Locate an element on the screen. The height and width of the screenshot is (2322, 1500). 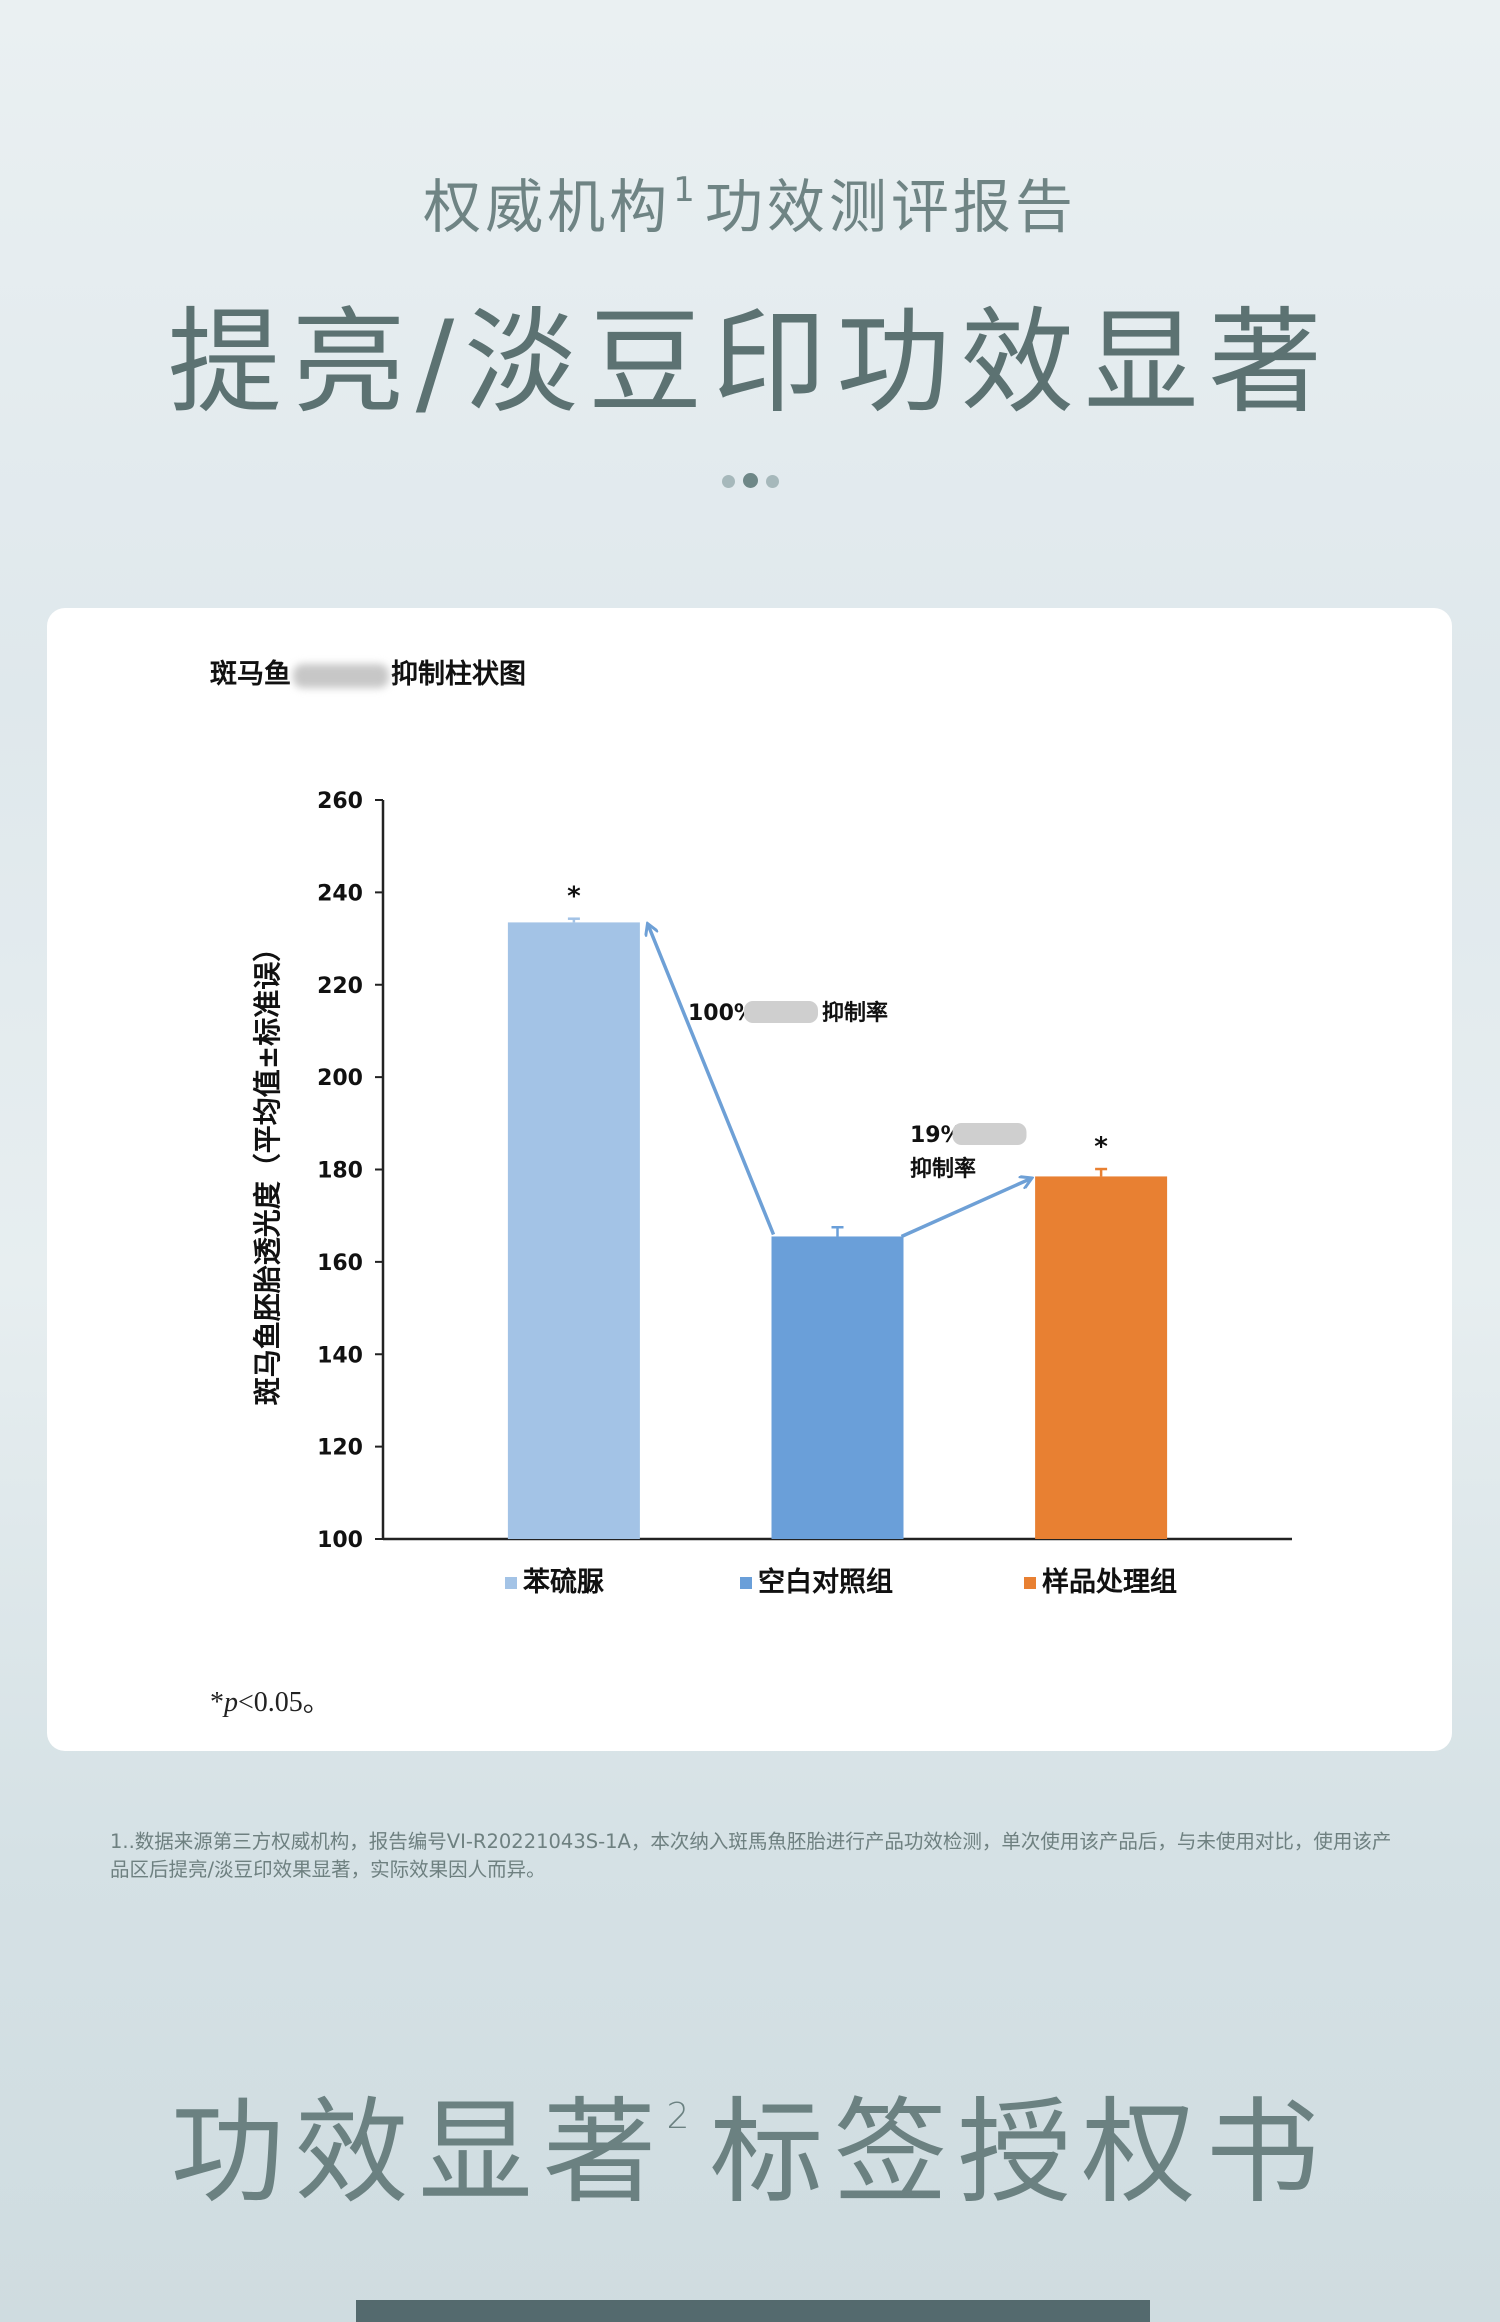
legend-label-2: 空白对照组 is located at coordinates (825, 1582).